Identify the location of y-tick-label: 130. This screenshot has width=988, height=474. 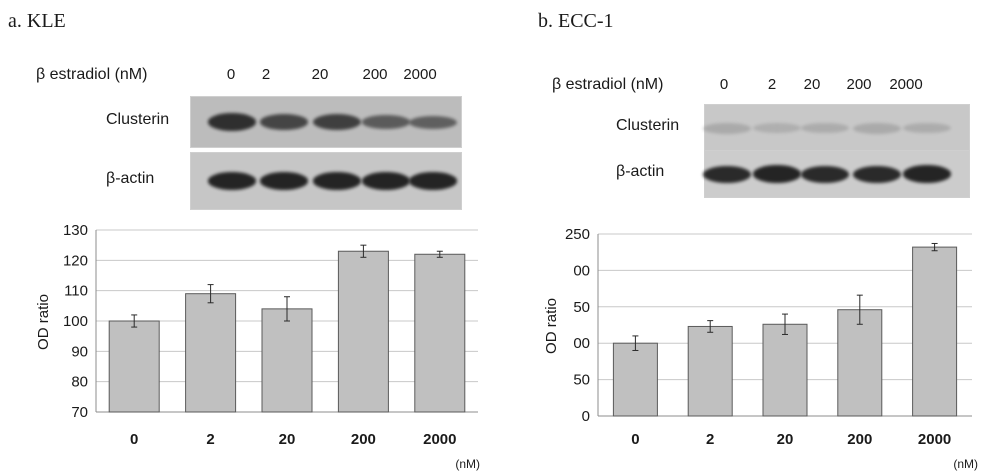
(75, 230).